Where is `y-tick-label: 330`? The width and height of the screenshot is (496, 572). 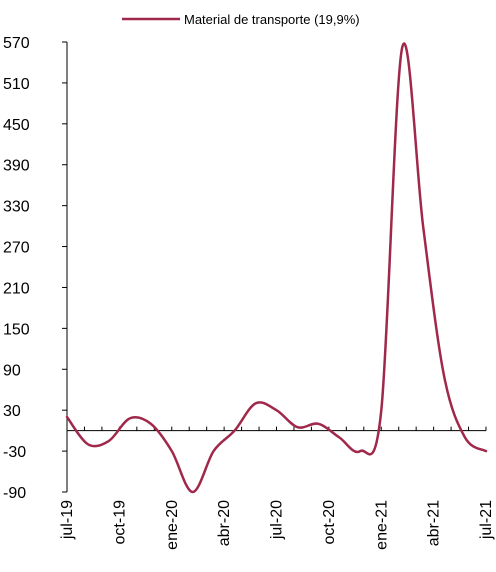 y-tick-label: 330 is located at coordinates (16, 207).